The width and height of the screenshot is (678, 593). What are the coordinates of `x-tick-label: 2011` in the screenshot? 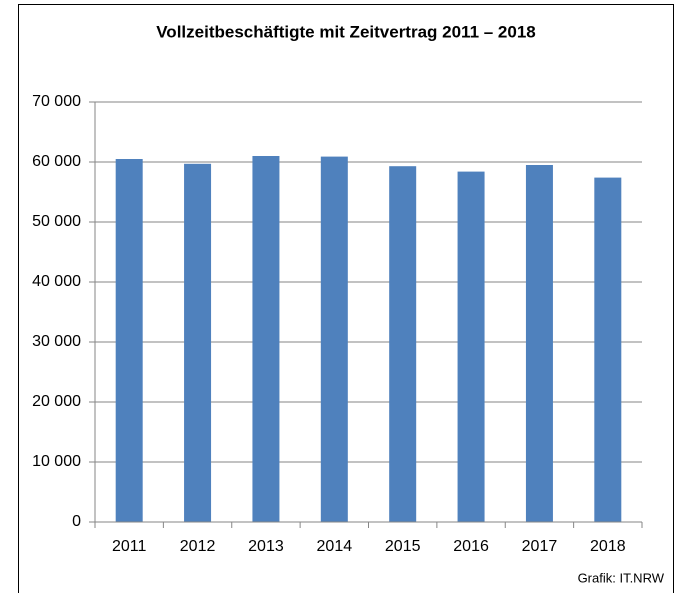 It's located at (129, 546).